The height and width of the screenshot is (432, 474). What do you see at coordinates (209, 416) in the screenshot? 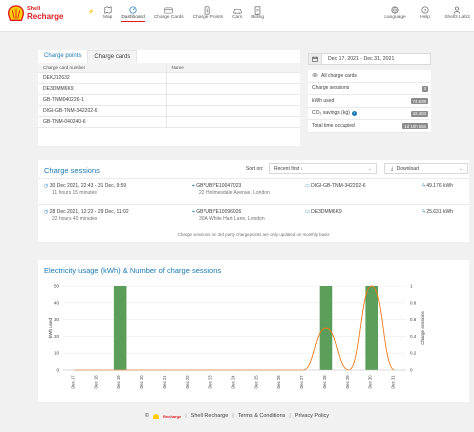
I see `footer-link-shell-recharge: Shell Recharge` at bounding box center [209, 416].